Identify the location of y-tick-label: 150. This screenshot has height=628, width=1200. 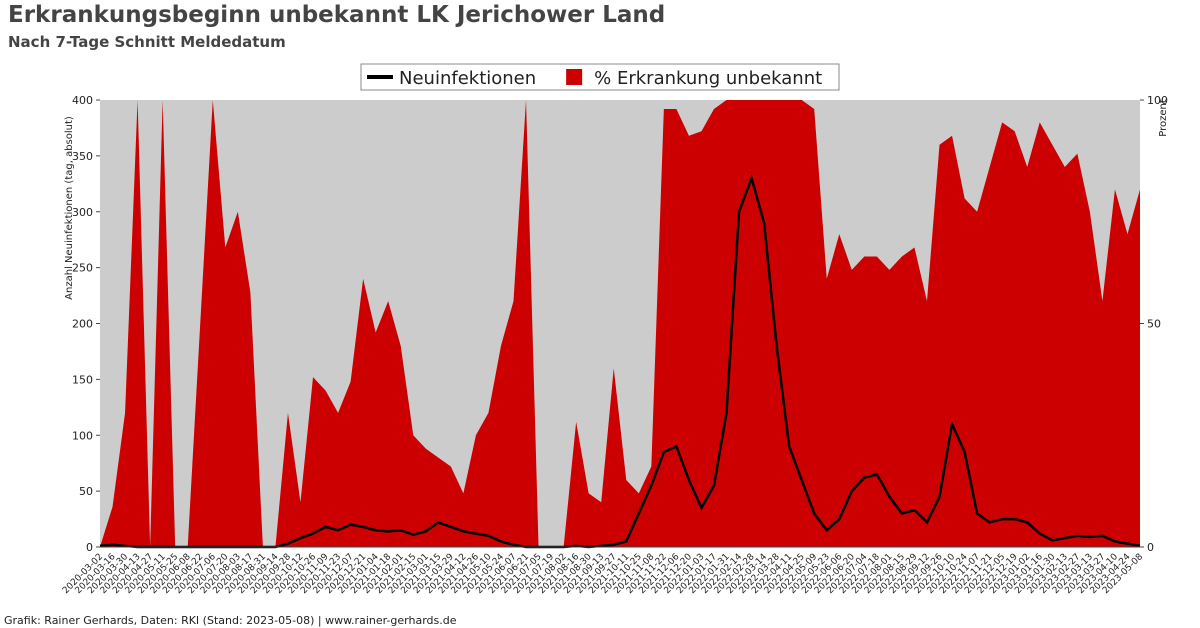
(82, 379).